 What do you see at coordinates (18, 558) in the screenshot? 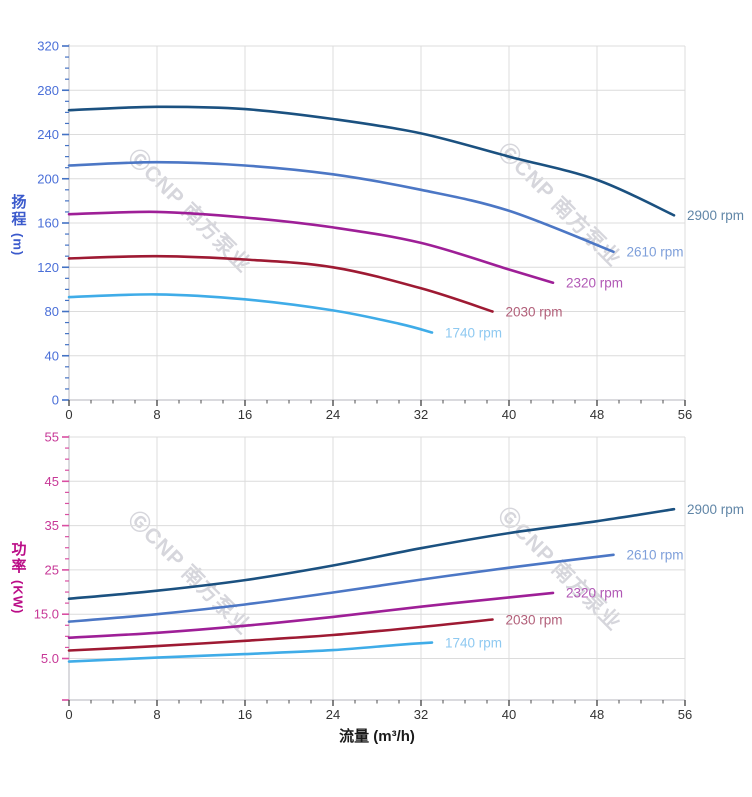
I see `power-axis-title-text: 功率` at bounding box center [18, 558].